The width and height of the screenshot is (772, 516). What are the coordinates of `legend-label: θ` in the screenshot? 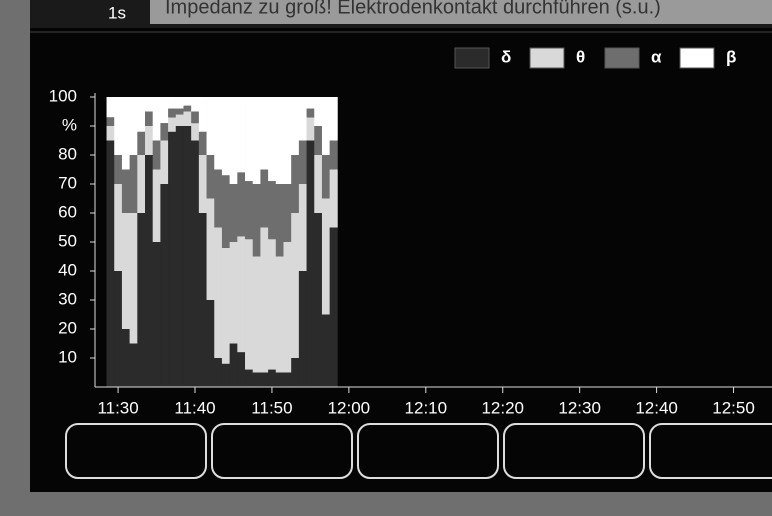 It's located at (580, 56).